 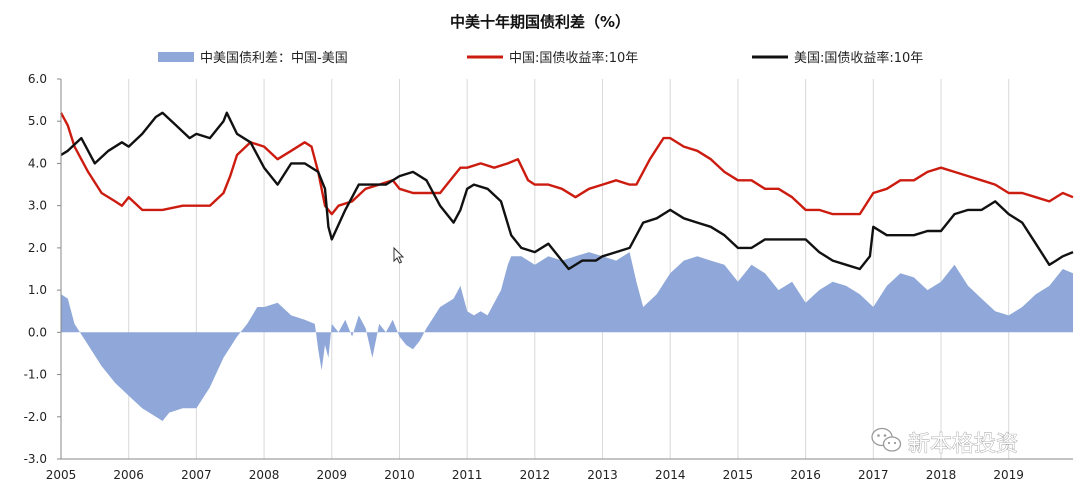 I want to click on y-tick-label: 2.0, so click(x=37, y=248).